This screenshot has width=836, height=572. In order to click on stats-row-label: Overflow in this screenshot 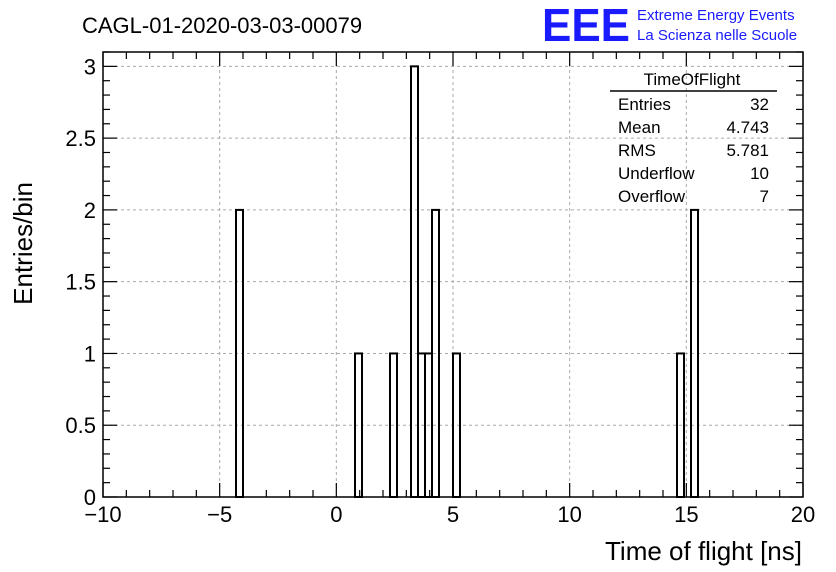, I will do `click(652, 196)`.